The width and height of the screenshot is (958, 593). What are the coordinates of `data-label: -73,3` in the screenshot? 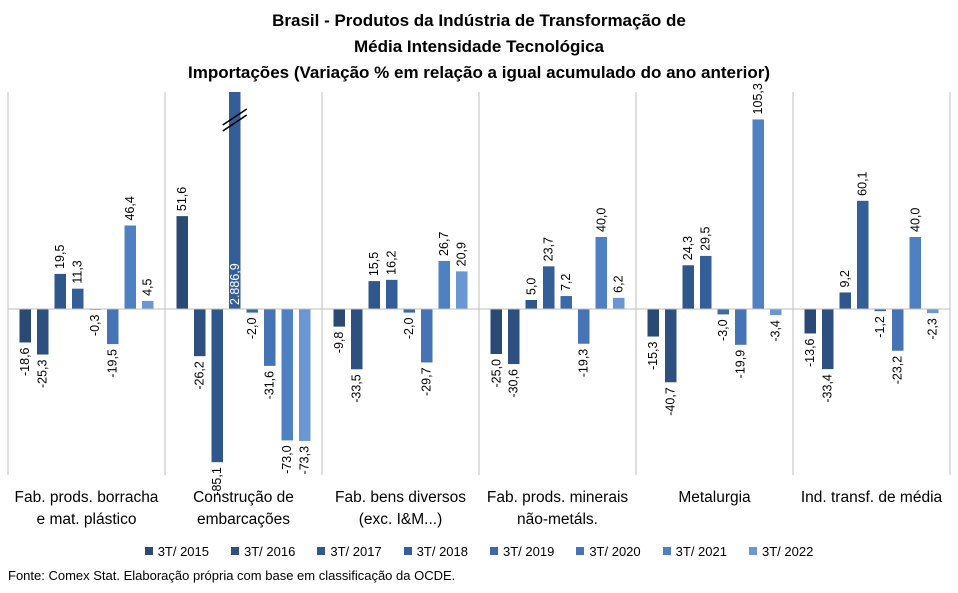 It's located at (305, 460).